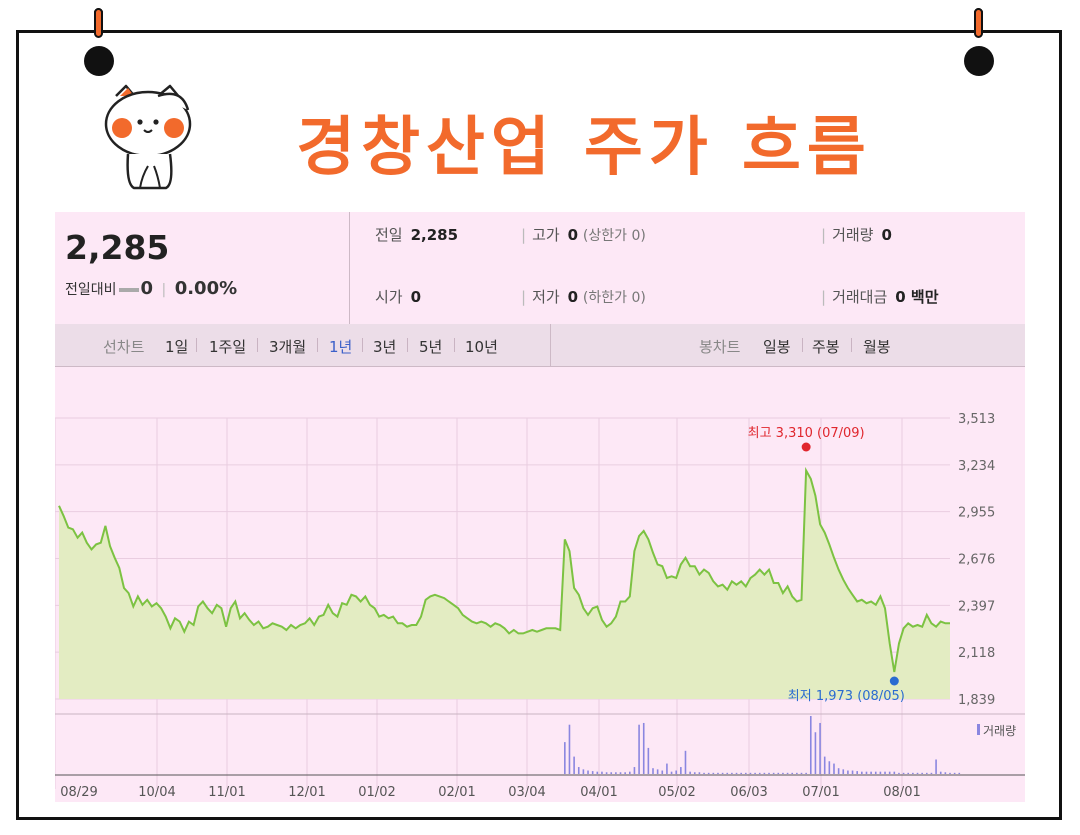 The width and height of the screenshot is (1080, 835). Describe the element at coordinates (777, 347) in the screenshot. I see `tab-daily-candle: 일봉` at that location.